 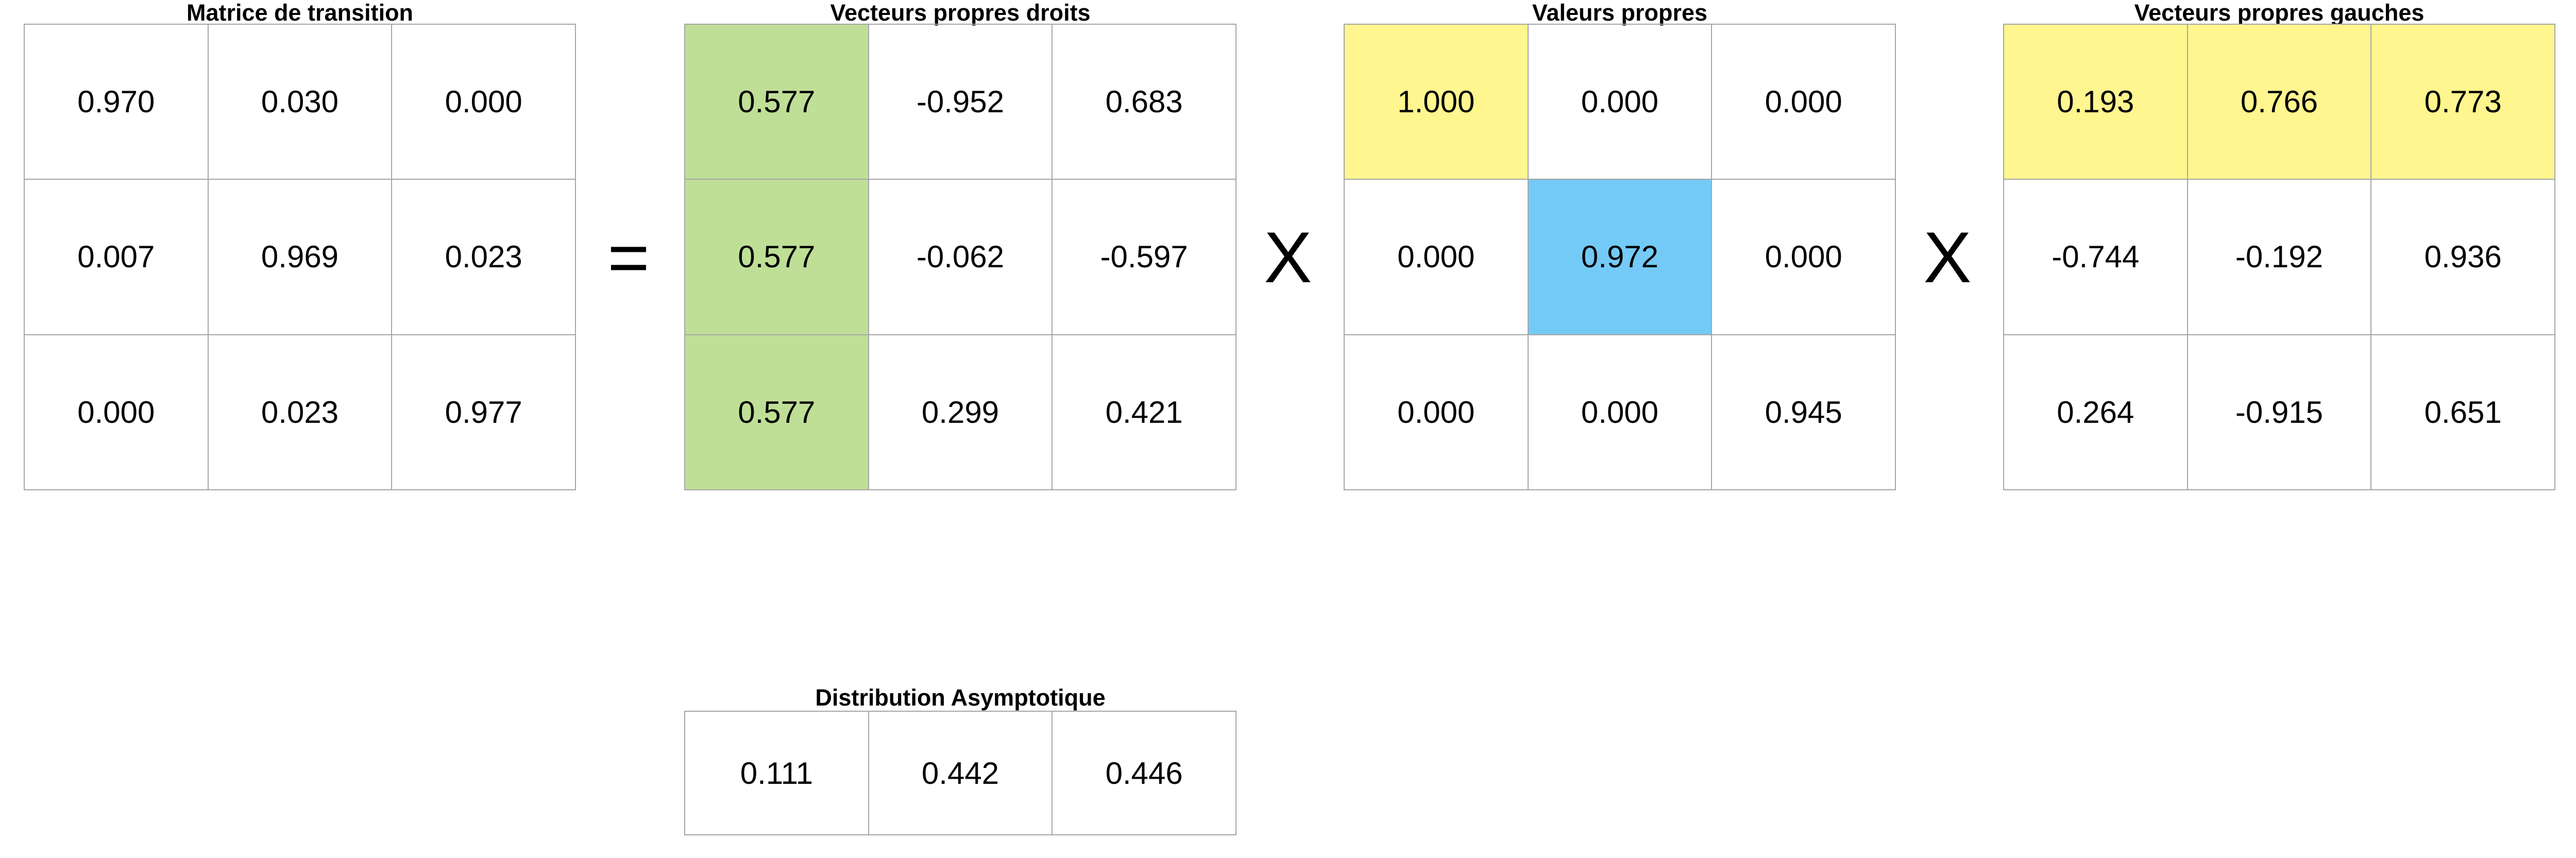 I want to click on transition-cell-1-2: 0.023, so click(x=483, y=257).